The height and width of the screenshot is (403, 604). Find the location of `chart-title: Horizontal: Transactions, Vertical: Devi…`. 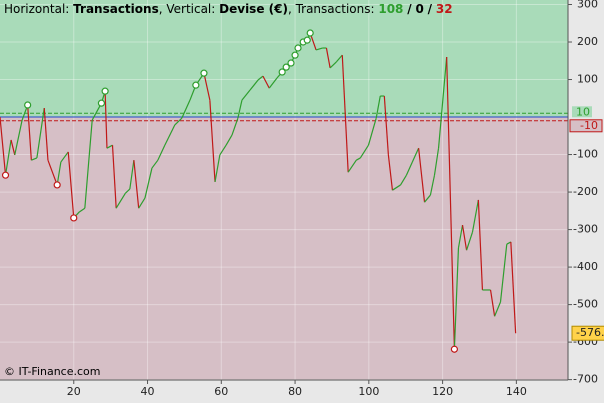

chart-title: Horizontal: Transactions, Vertical: Devi… is located at coordinates (228, 9).